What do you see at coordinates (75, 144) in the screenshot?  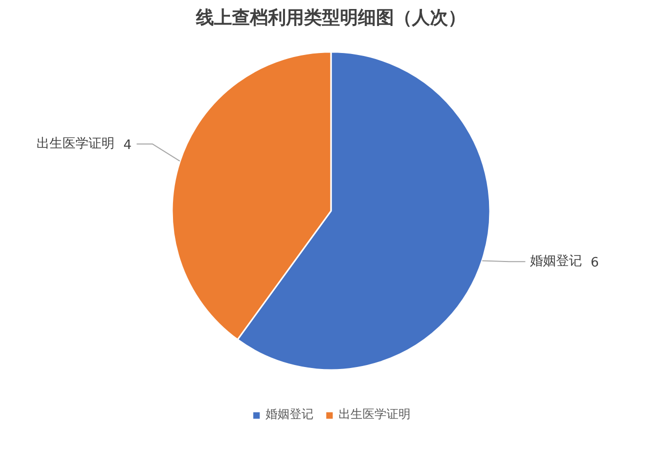 I see `slice-label: 出生医学证明` at bounding box center [75, 144].